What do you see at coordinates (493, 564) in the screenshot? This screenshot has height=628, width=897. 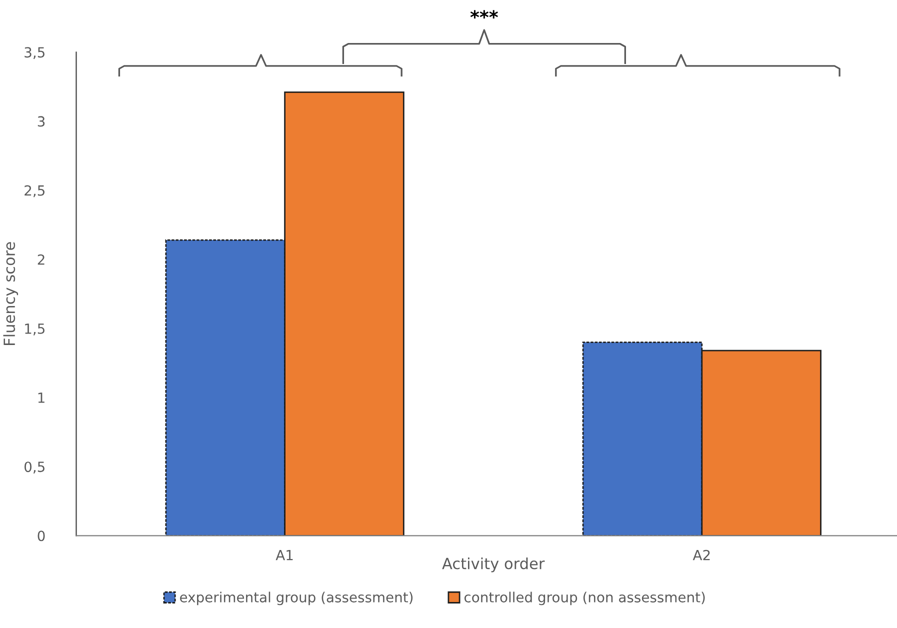 I see `x-axis-title: Activity order` at bounding box center [493, 564].